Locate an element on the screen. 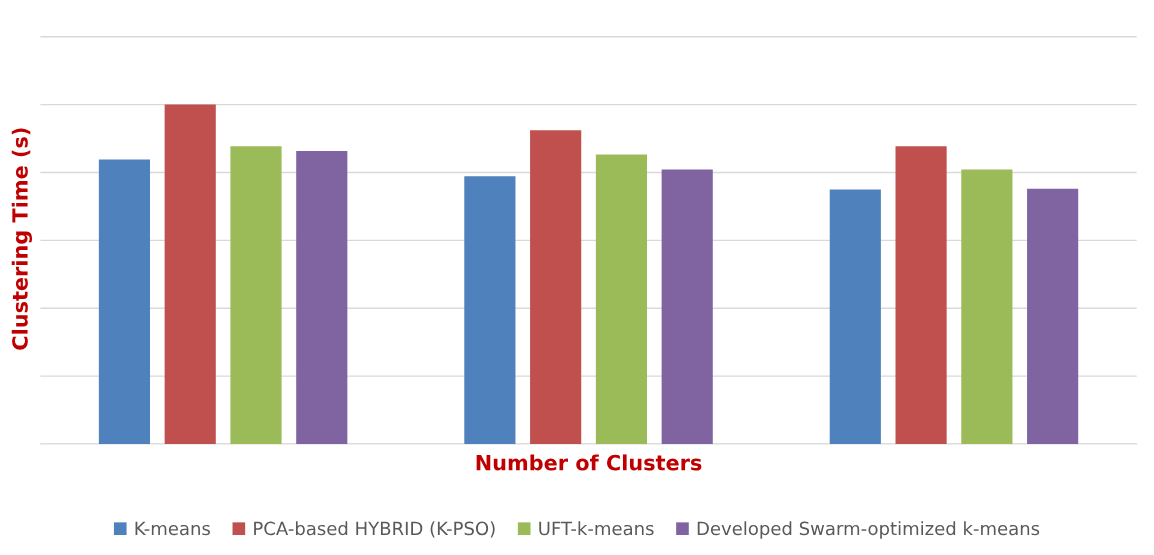 Image resolution: width=1154 pixels, height=555 pixels. y-axis-title: Clustering Time (s) is located at coordinates (22, 239).